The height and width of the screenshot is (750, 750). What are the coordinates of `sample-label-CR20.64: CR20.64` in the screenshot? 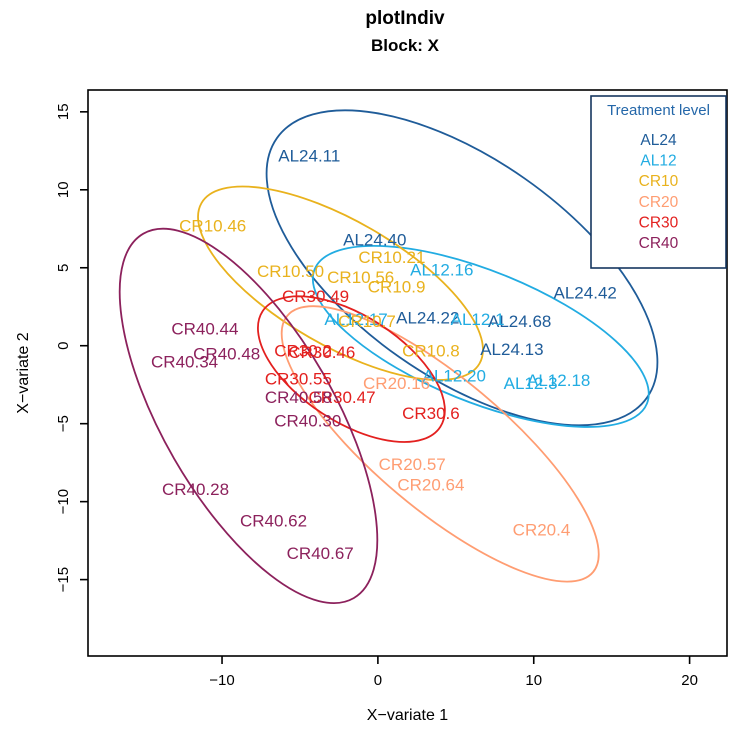 It's located at (430, 485).